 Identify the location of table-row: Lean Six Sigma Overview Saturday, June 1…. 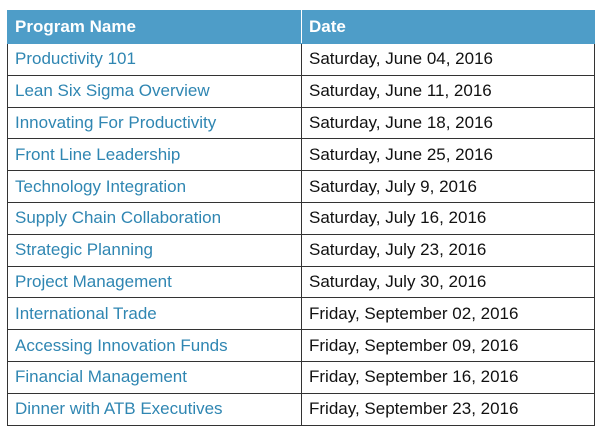
(301, 91).